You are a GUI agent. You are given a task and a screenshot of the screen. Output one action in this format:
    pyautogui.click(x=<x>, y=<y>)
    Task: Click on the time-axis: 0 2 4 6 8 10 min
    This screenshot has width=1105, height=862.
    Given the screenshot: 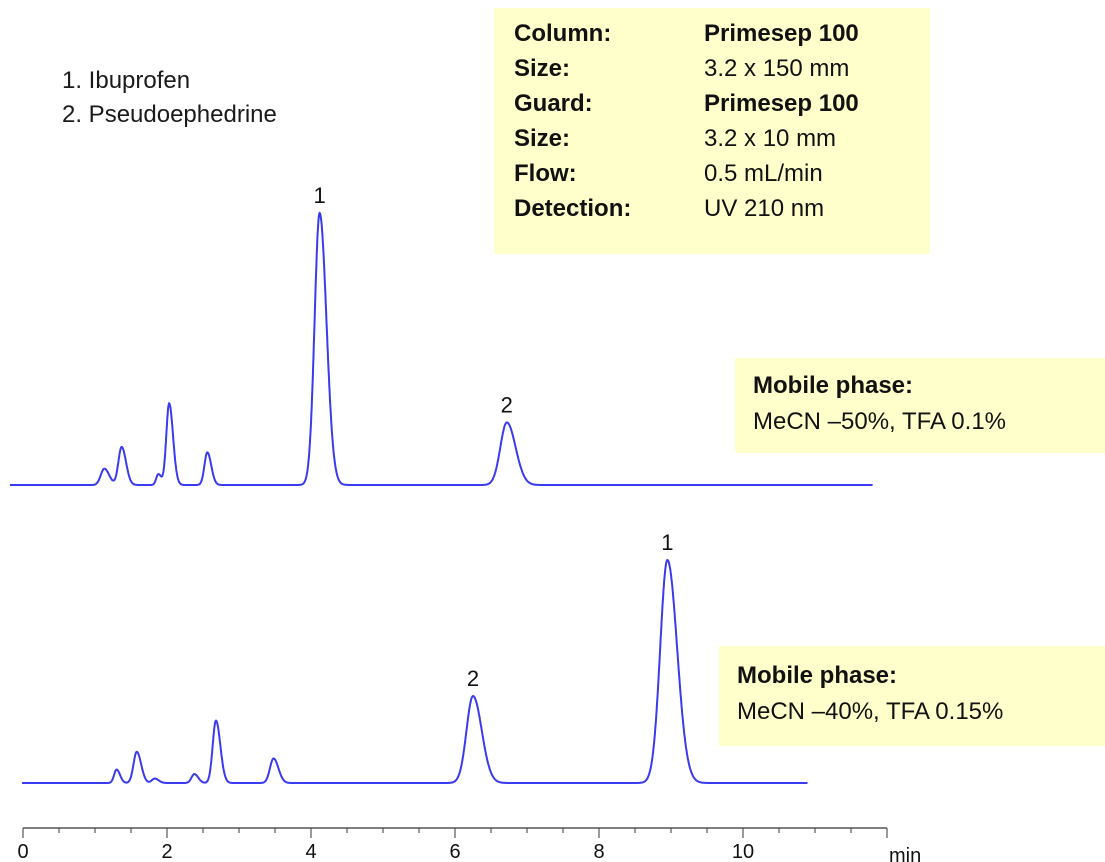 What is the action you would take?
    pyautogui.click(x=469, y=844)
    